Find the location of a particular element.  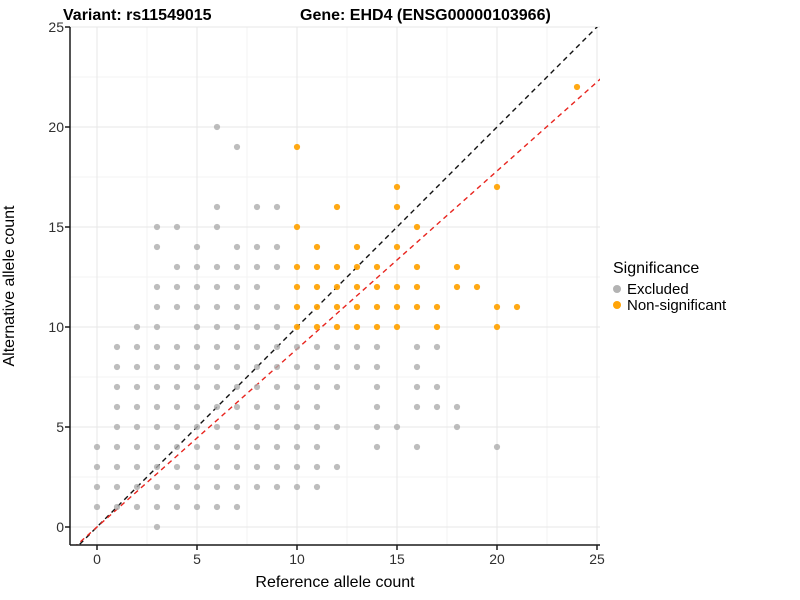

x-axis-title: Reference allele count is located at coordinates (335, 582).